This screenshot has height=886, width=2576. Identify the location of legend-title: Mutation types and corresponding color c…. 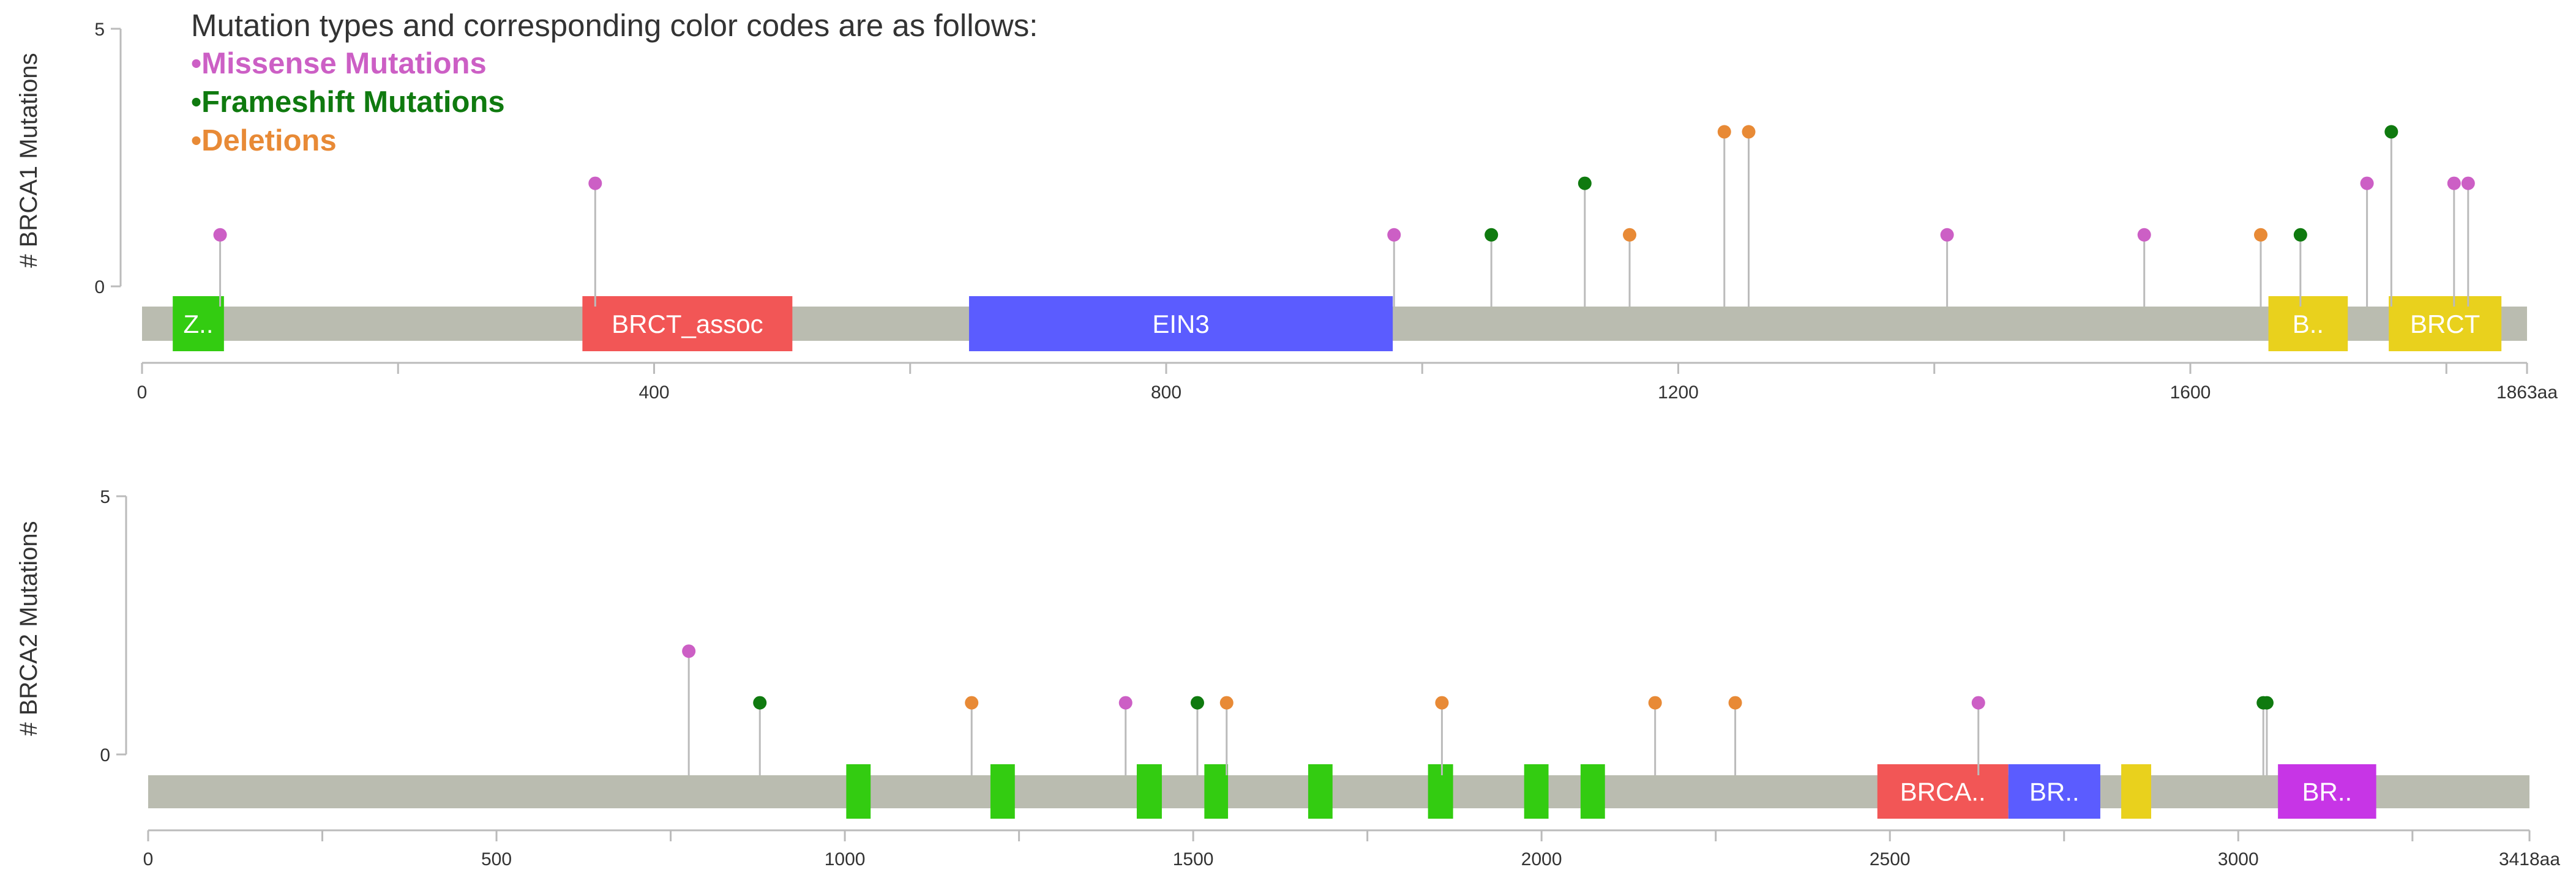
(614, 25).